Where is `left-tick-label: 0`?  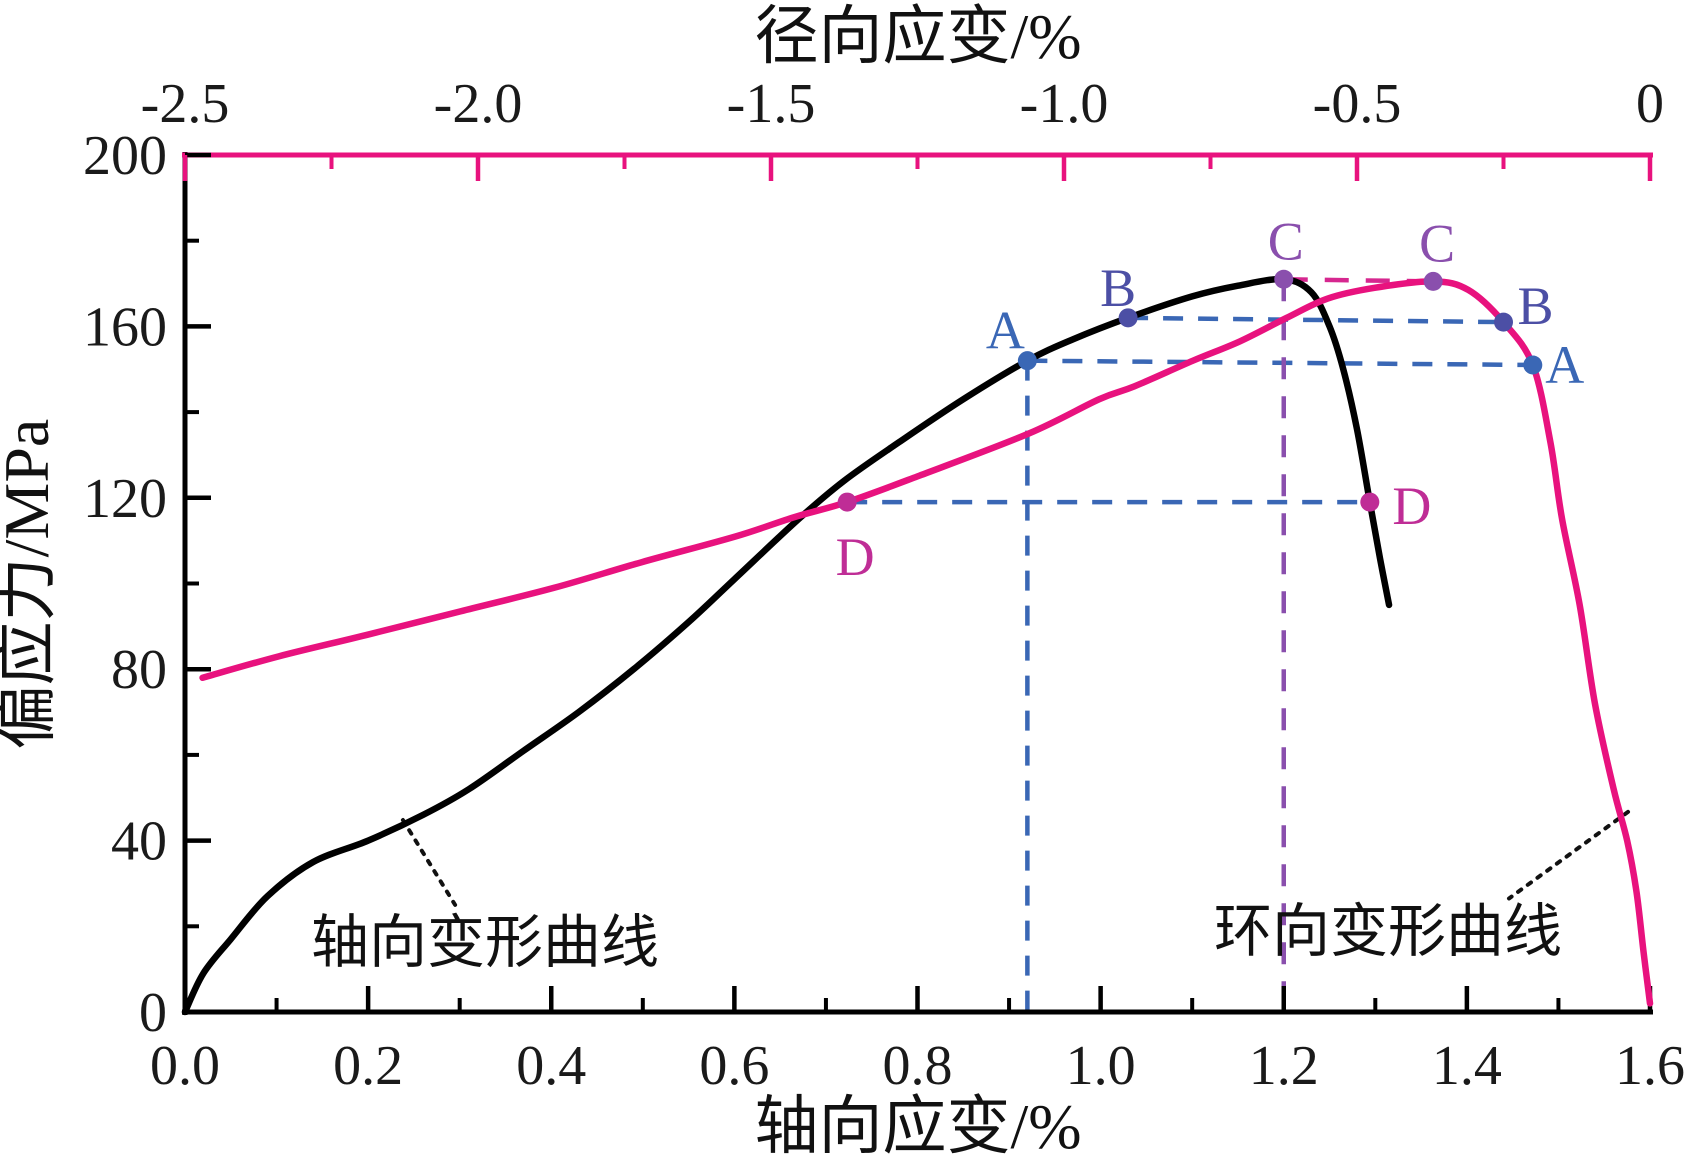 left-tick-label: 0 is located at coordinates (153, 1013).